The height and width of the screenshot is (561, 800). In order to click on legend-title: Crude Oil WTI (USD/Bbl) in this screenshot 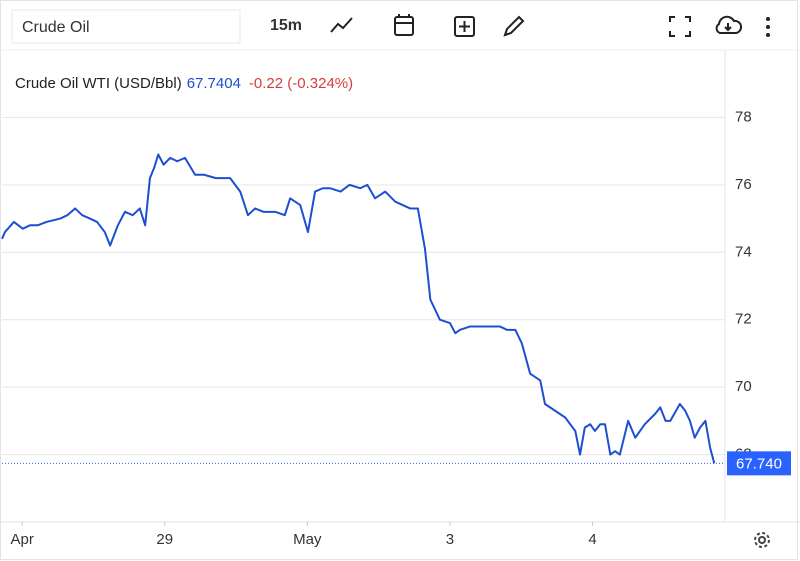, I will do `click(98, 83)`.